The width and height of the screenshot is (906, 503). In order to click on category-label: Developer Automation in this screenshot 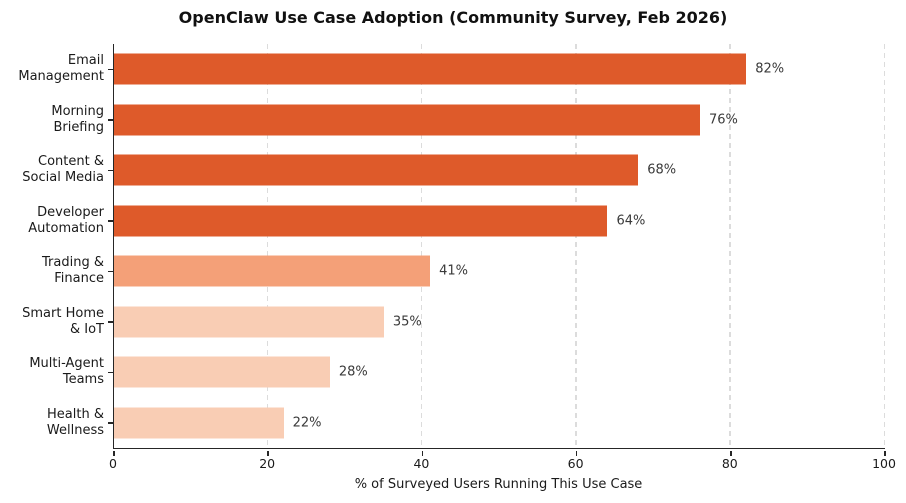, I will do `click(66, 220)`.